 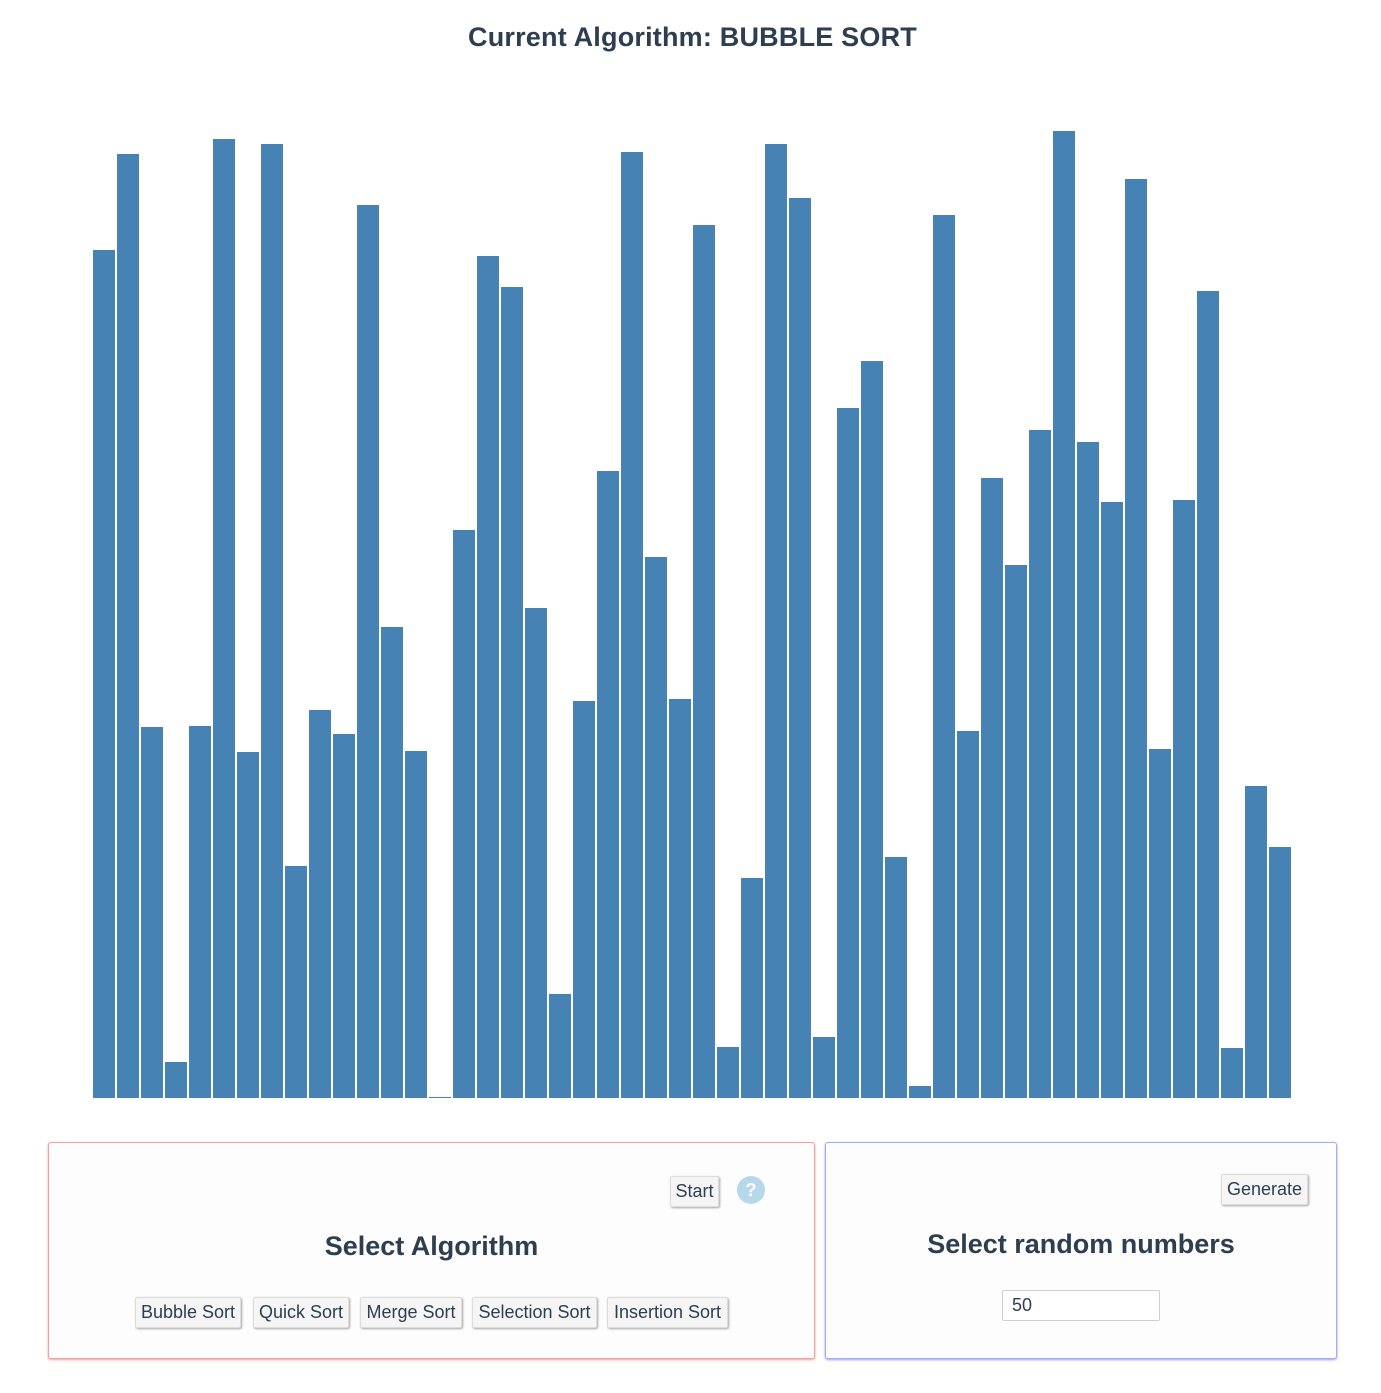 What do you see at coordinates (1264, 1189) in the screenshot?
I see `generate-button: Generate` at bounding box center [1264, 1189].